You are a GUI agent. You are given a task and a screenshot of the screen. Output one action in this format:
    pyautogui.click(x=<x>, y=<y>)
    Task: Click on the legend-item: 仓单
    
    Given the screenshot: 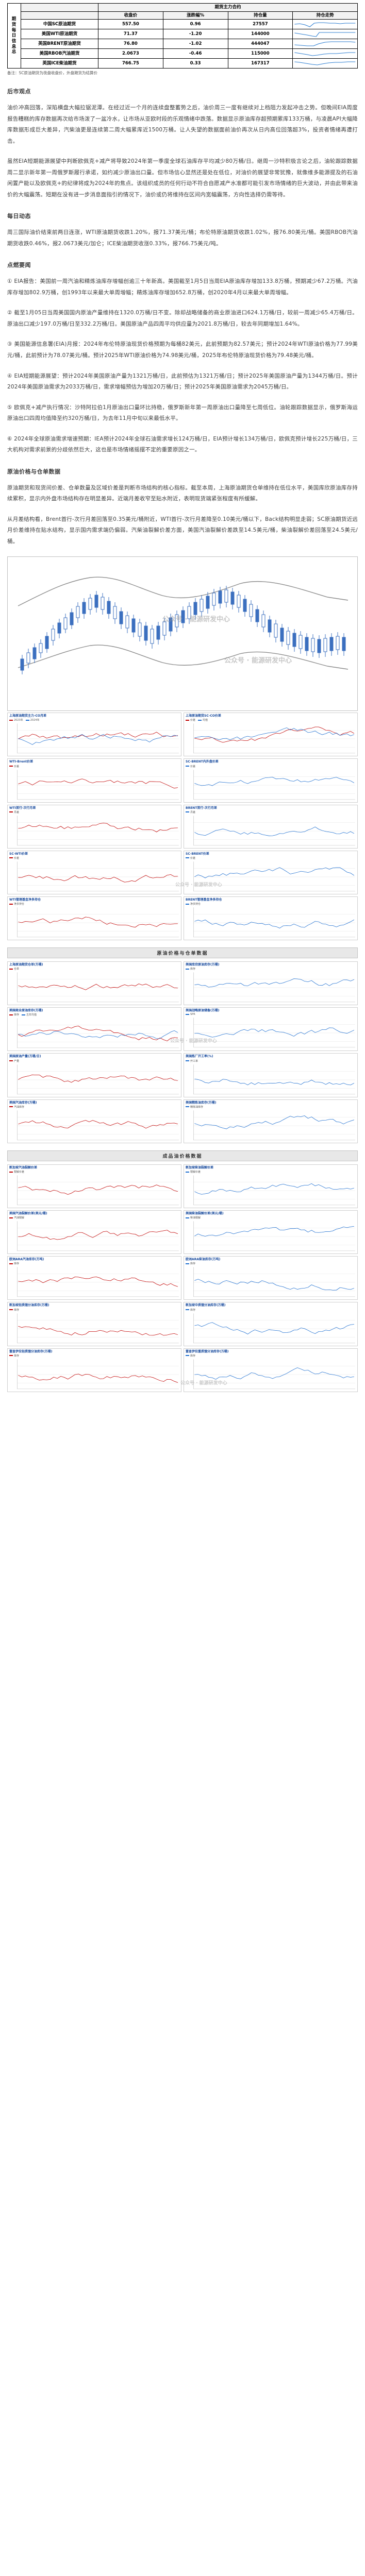 What is the action you would take?
    pyautogui.click(x=14, y=969)
    